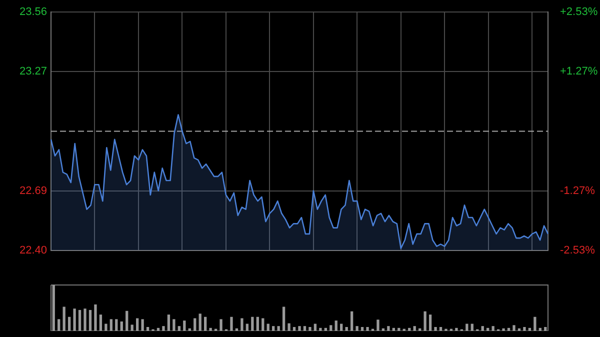 The height and width of the screenshot is (337, 600). I want to click on y-tick-label: 23.56, so click(33, 12).